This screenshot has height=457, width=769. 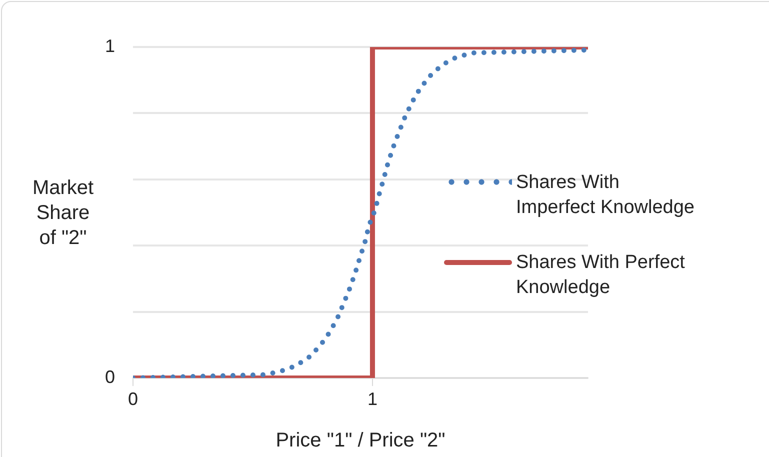 What do you see at coordinates (361, 441) in the screenshot?
I see `x-axis-title: Price "1" / Price "2"` at bounding box center [361, 441].